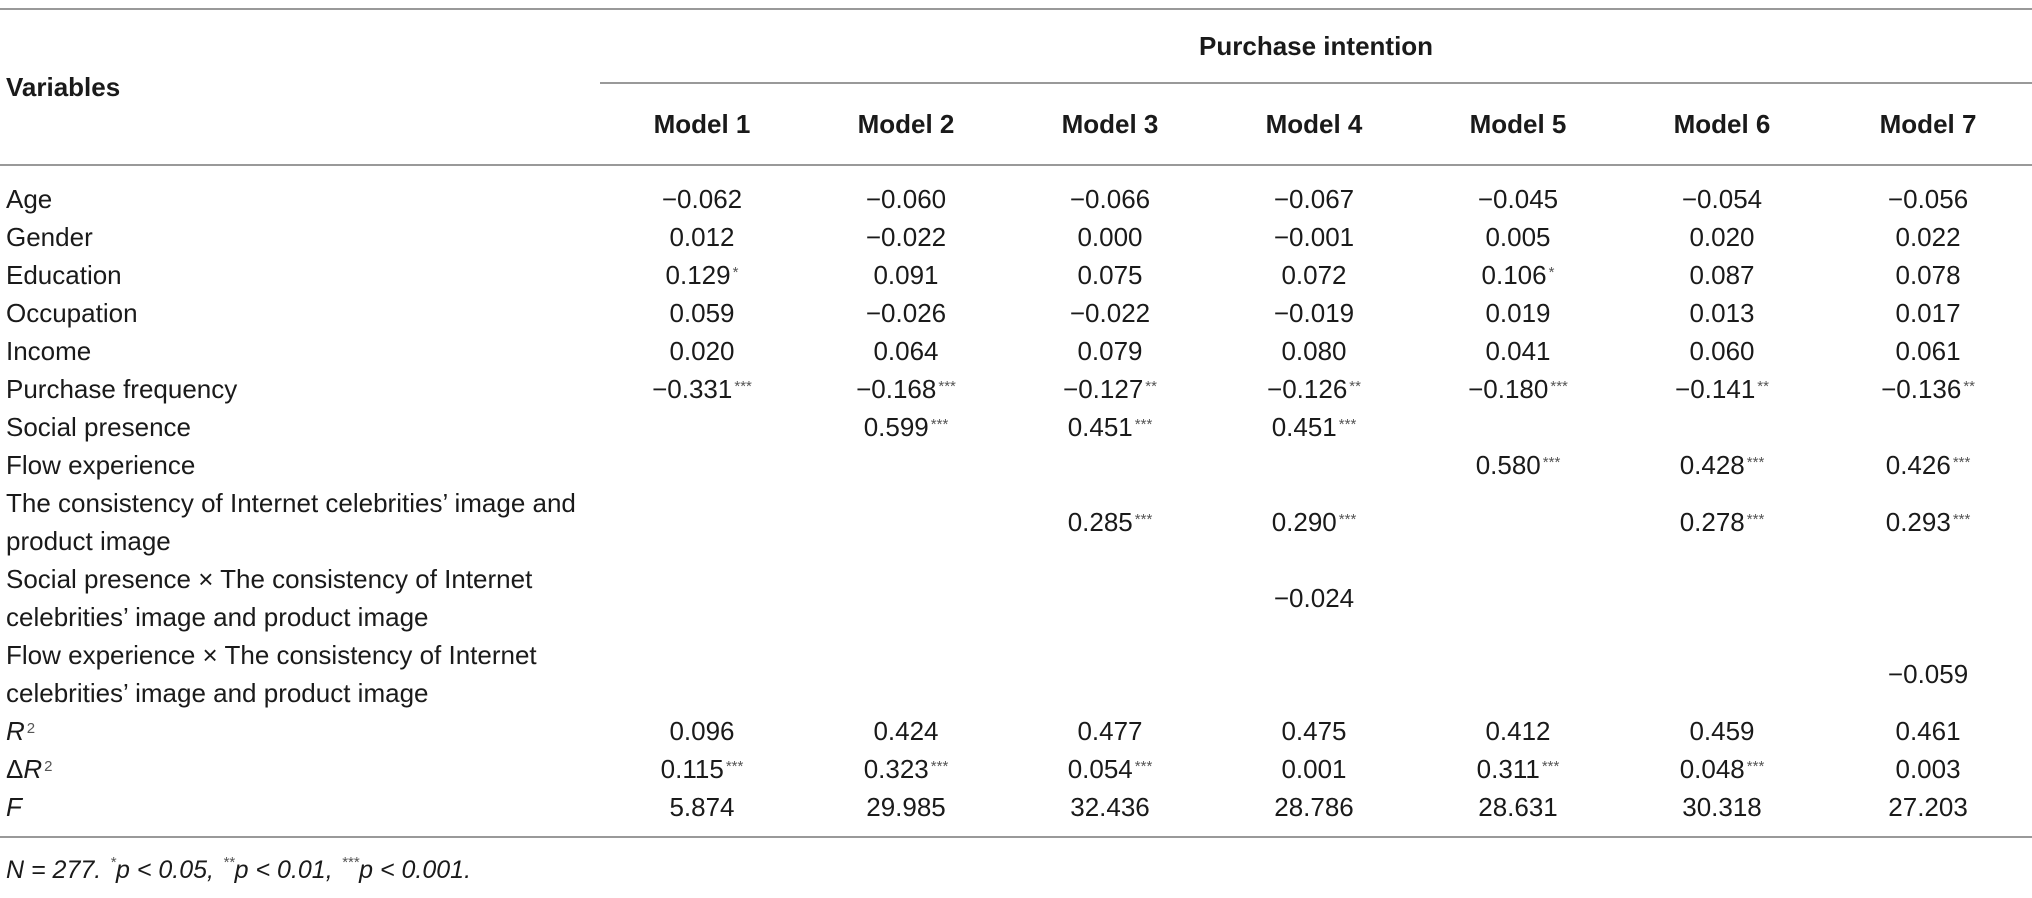 The image size is (2032, 898). What do you see at coordinates (1518, 351) in the screenshot?
I see `coefficient-value: 0.041` at bounding box center [1518, 351].